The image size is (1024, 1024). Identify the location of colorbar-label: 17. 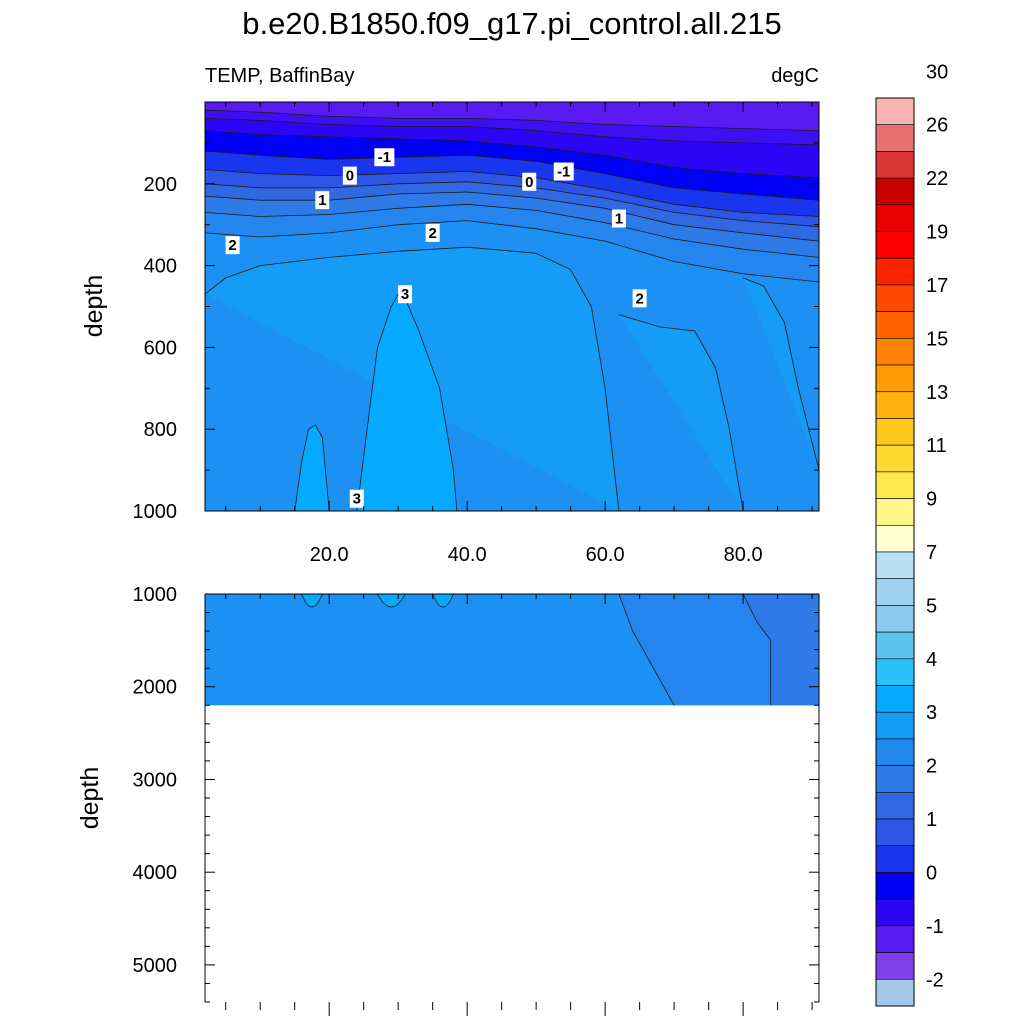
(937, 286).